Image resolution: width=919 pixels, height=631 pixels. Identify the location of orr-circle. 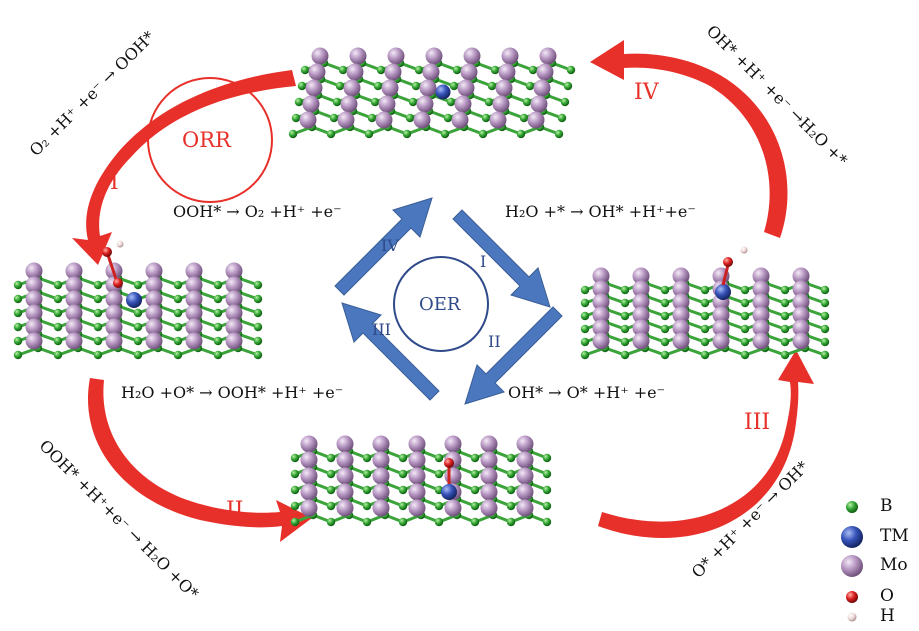
(210, 140).